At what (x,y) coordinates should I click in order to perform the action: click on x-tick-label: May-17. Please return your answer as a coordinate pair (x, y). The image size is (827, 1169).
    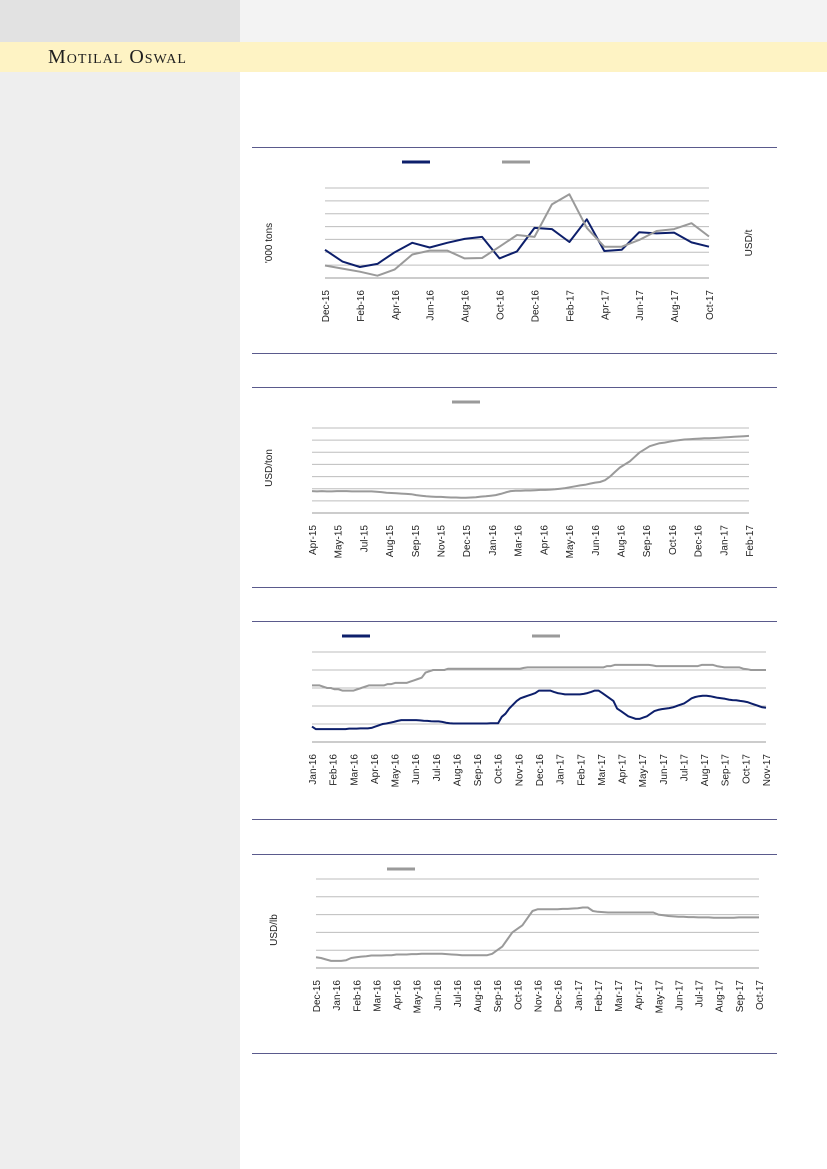
    Looking at the image, I should click on (659, 997).